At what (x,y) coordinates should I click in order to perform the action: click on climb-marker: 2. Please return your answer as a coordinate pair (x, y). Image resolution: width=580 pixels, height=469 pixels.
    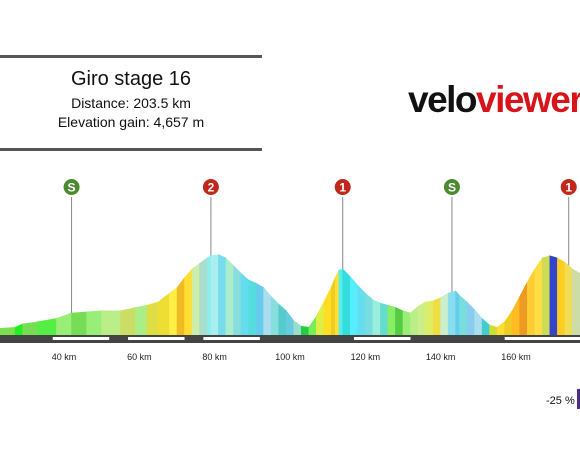
    Looking at the image, I should click on (210, 217).